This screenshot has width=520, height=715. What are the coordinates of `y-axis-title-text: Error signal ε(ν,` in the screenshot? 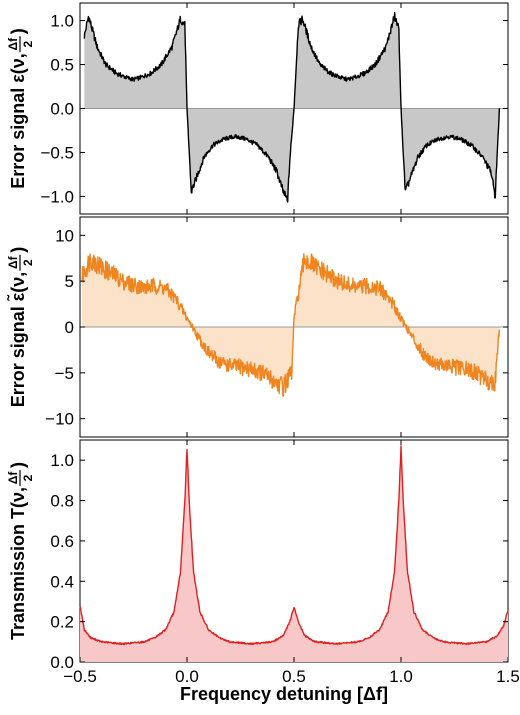 It's located at (18, 121).